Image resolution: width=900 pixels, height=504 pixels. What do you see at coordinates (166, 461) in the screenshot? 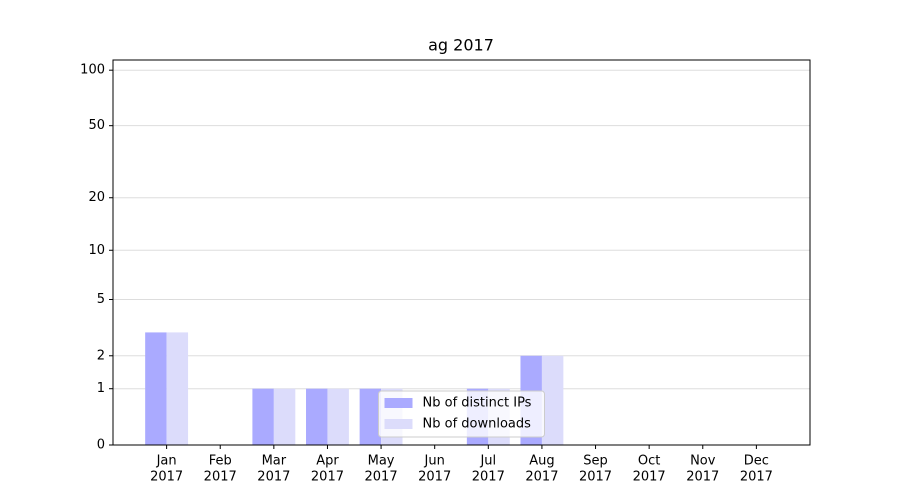
I see `x-tick-label: Jan` at bounding box center [166, 461].